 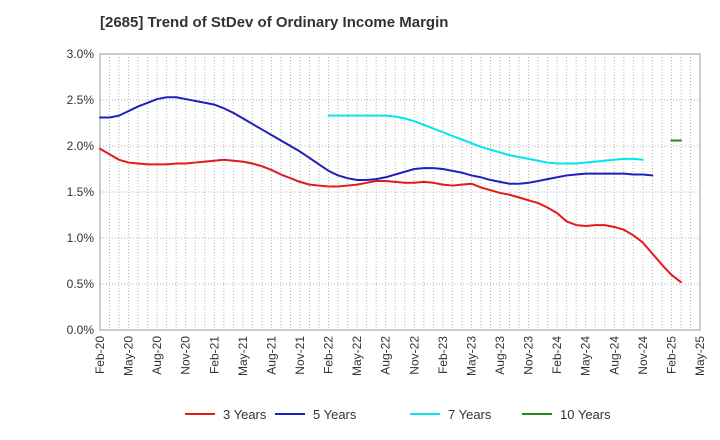 What do you see at coordinates (485, 139) in the screenshot?
I see `series-line-7-years` at bounding box center [485, 139].